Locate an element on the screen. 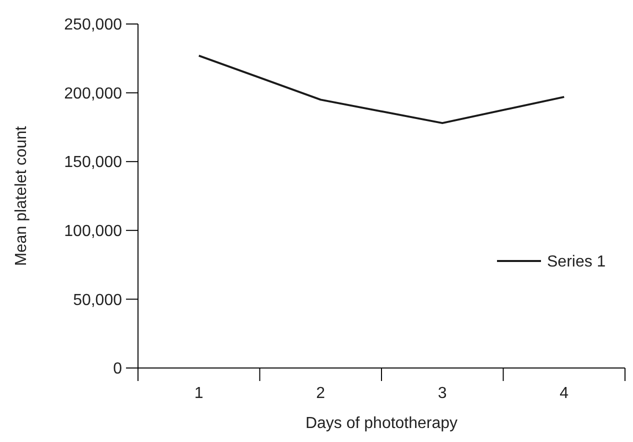  legend-label: Series 1 is located at coordinates (576, 262).